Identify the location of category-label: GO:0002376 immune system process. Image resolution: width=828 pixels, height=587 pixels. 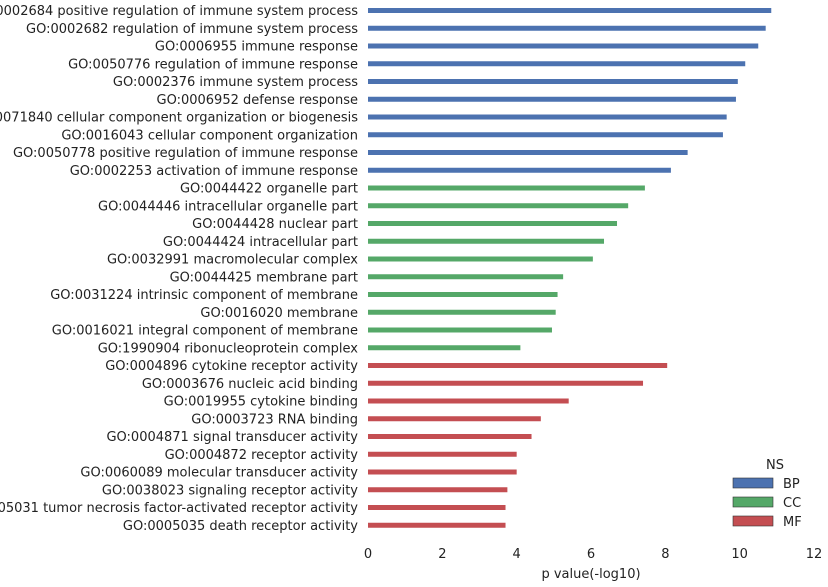
(235, 82).